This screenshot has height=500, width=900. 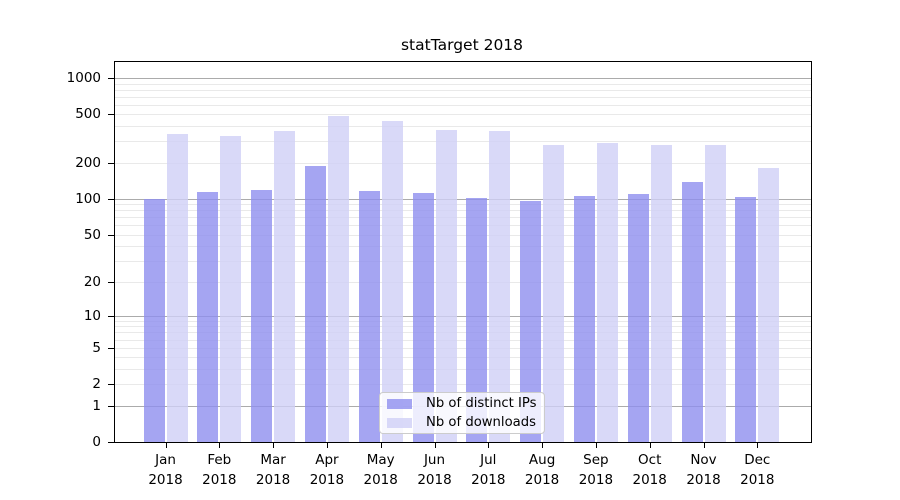 What do you see at coordinates (165, 470) in the screenshot?
I see `x-tick-label-jan: Jan 2018` at bounding box center [165, 470].